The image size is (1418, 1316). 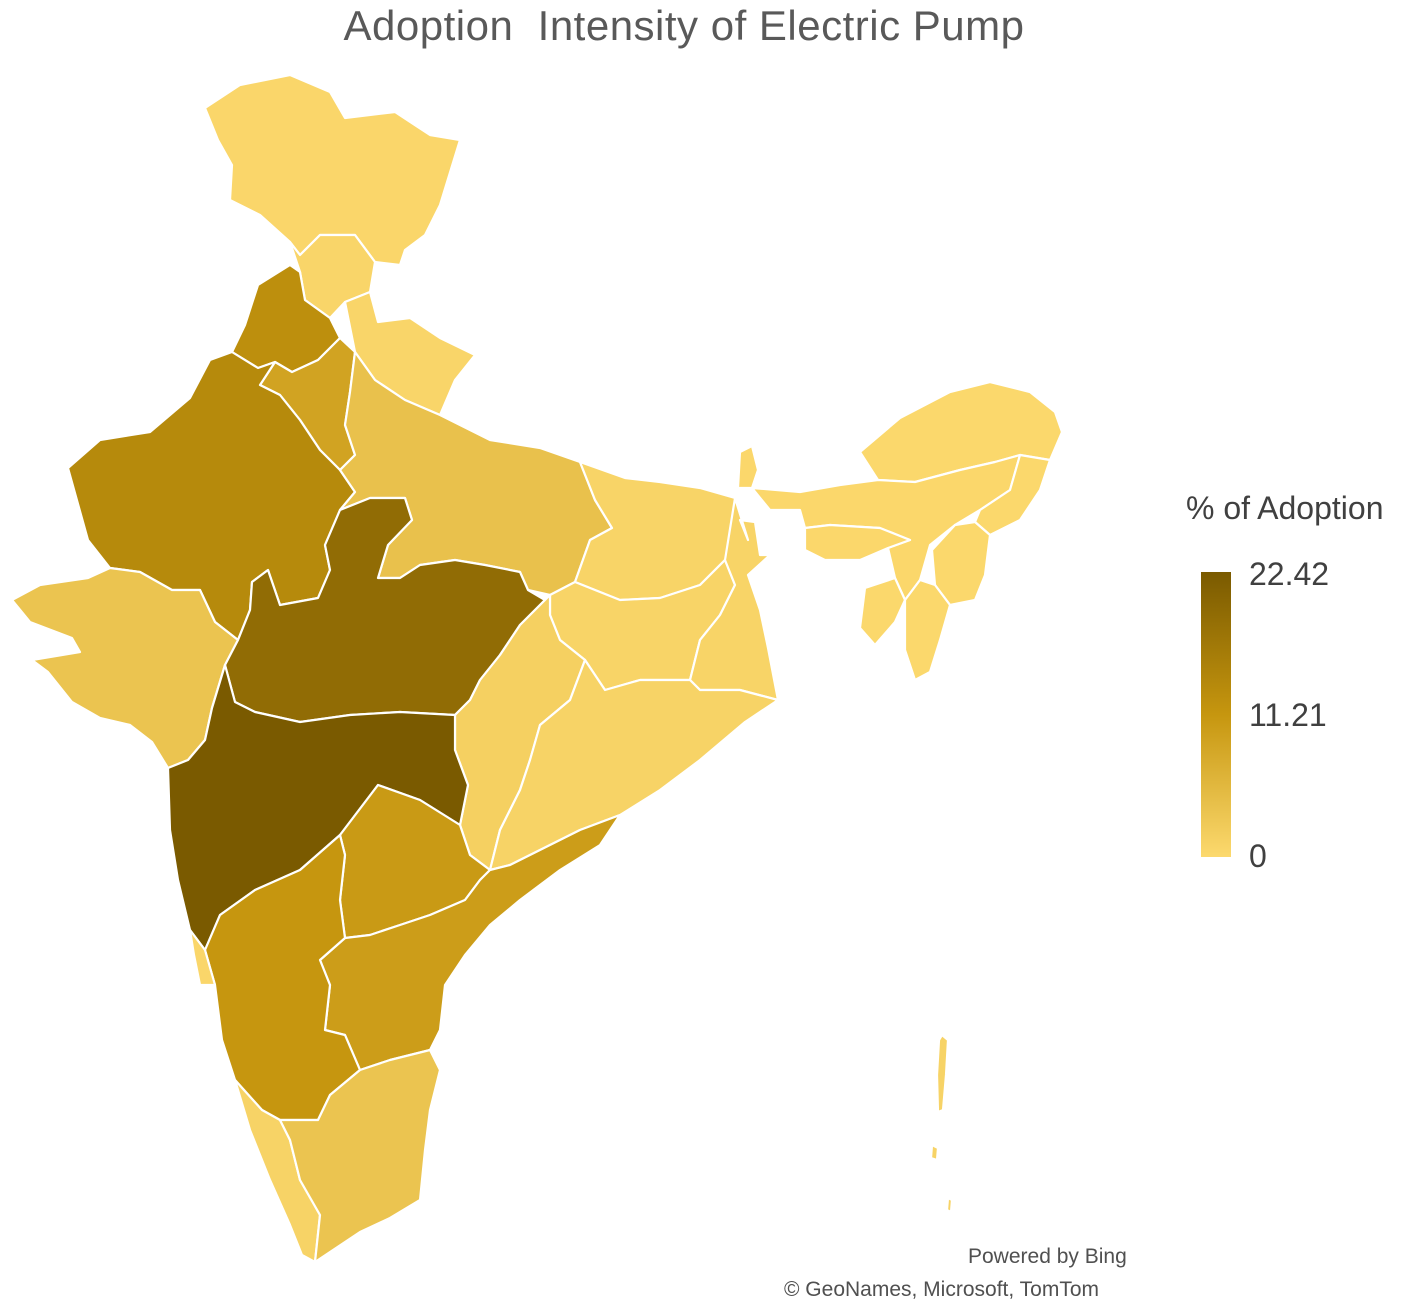 I want to click on legend-mid-label: 11.21, so click(x=1288, y=715).